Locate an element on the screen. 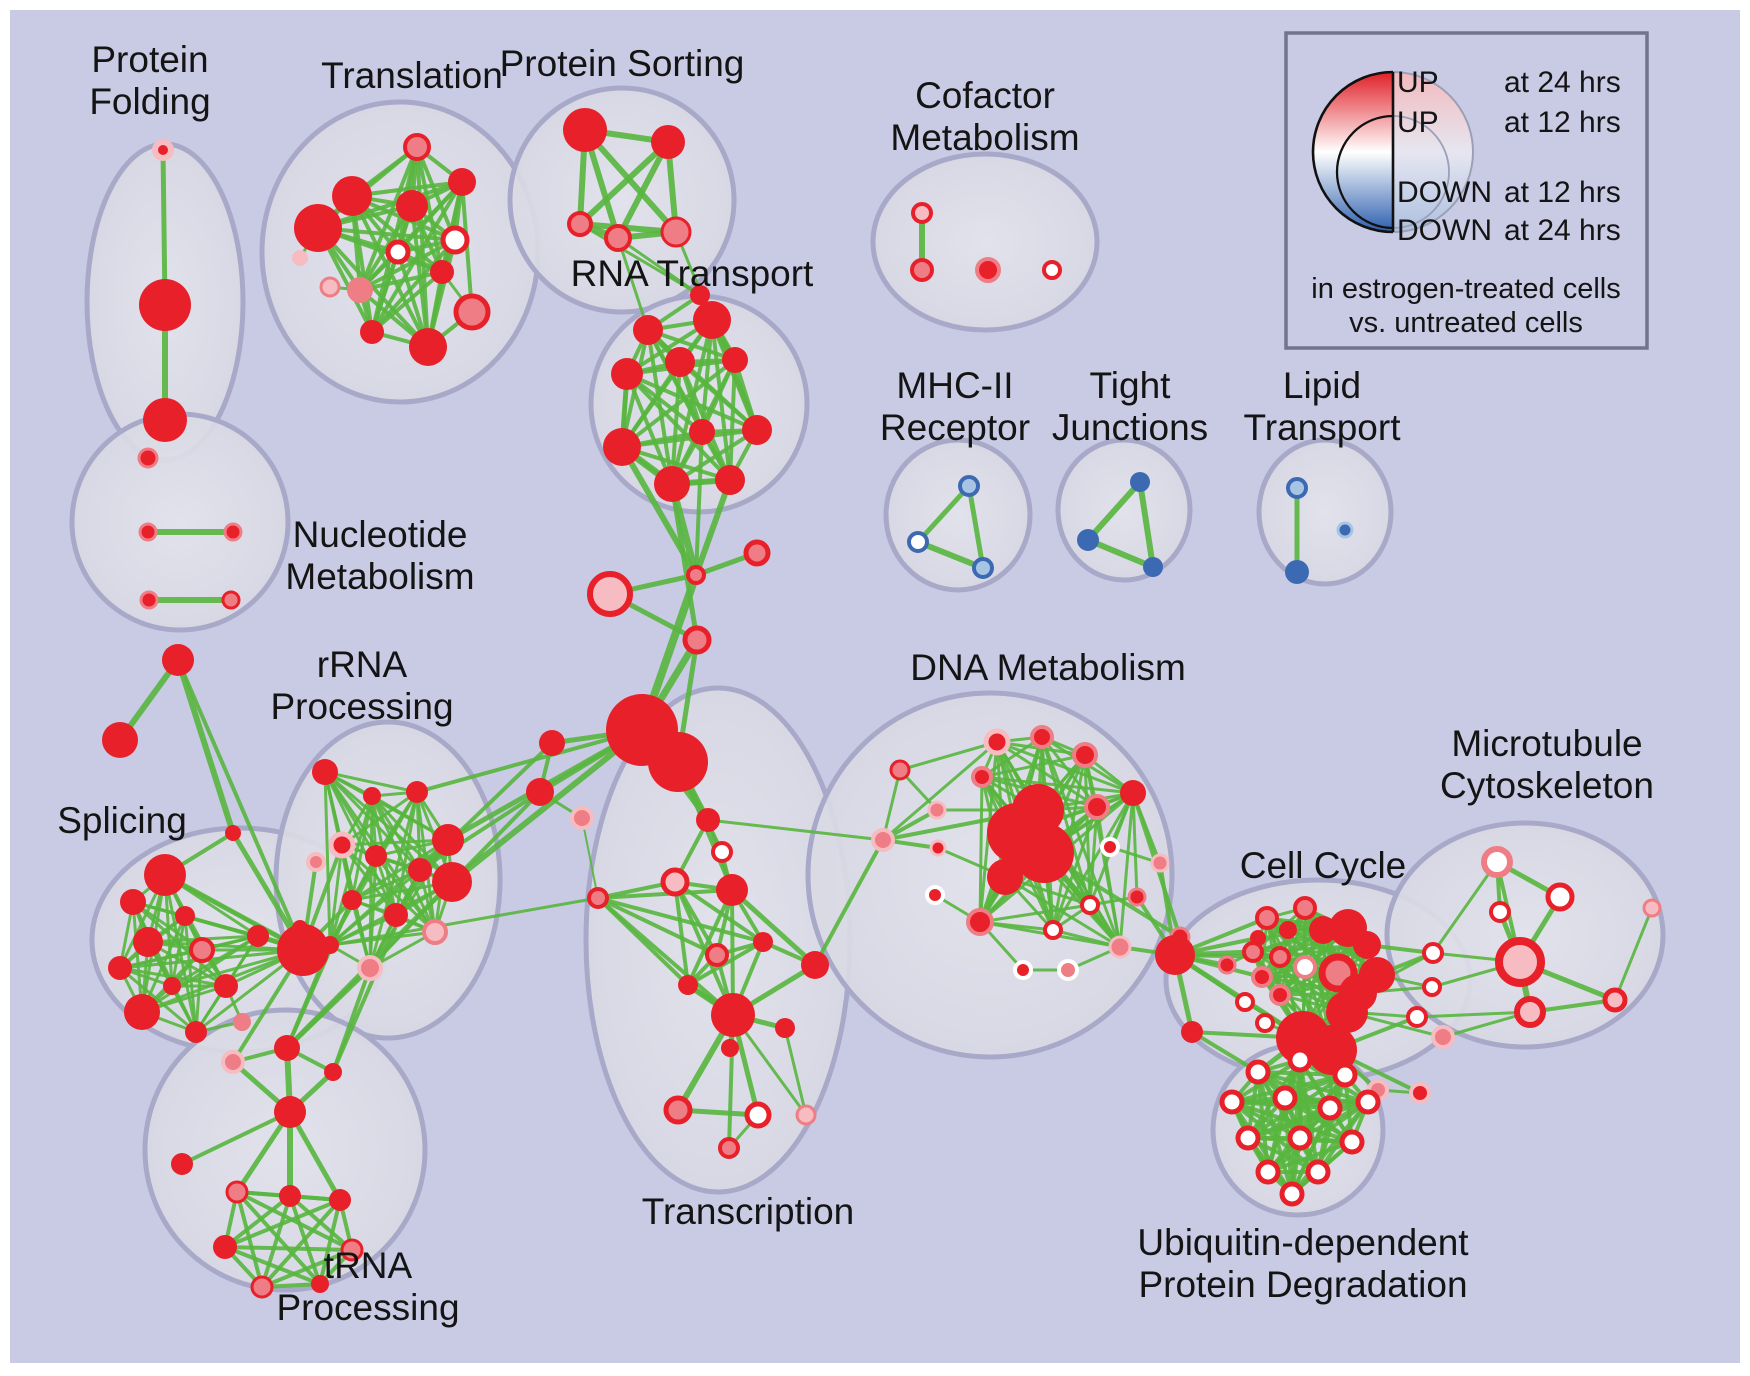  legend-inner-arc-right is located at coordinates (1421, 172).